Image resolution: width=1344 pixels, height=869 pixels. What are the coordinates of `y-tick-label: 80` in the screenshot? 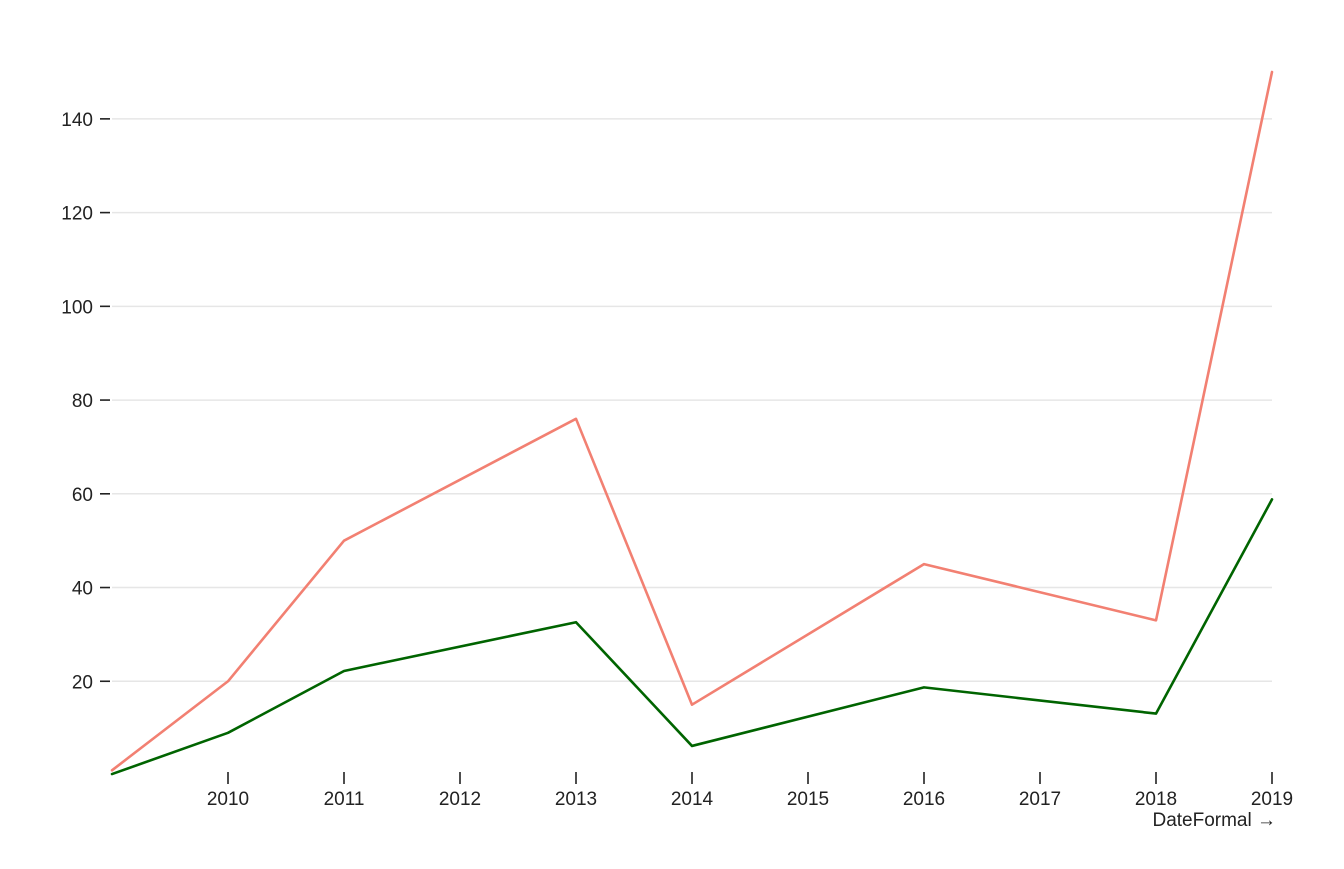 It's located at (82, 401).